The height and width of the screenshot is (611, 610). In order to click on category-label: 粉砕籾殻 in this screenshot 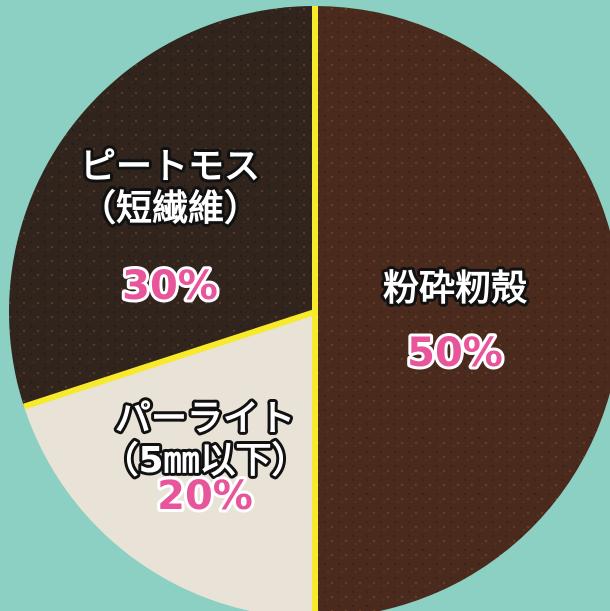, I will do `click(455, 288)`.